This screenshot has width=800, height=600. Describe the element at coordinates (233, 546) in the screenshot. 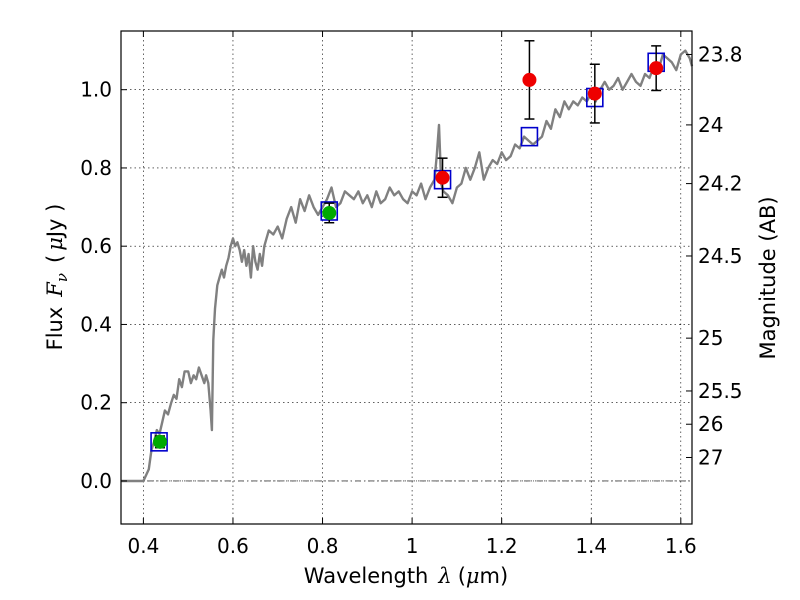

I see `x-tick-label: 0.6` at that location.